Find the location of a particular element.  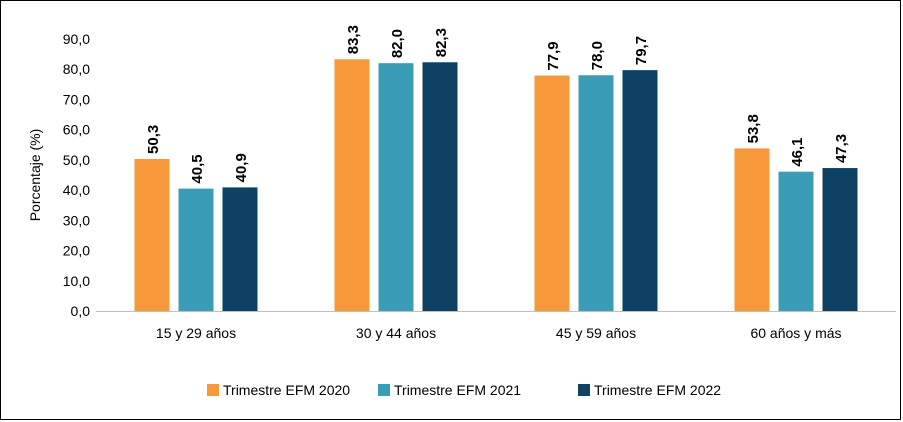

y-tick-label: 70,0 is located at coordinates (76, 99).